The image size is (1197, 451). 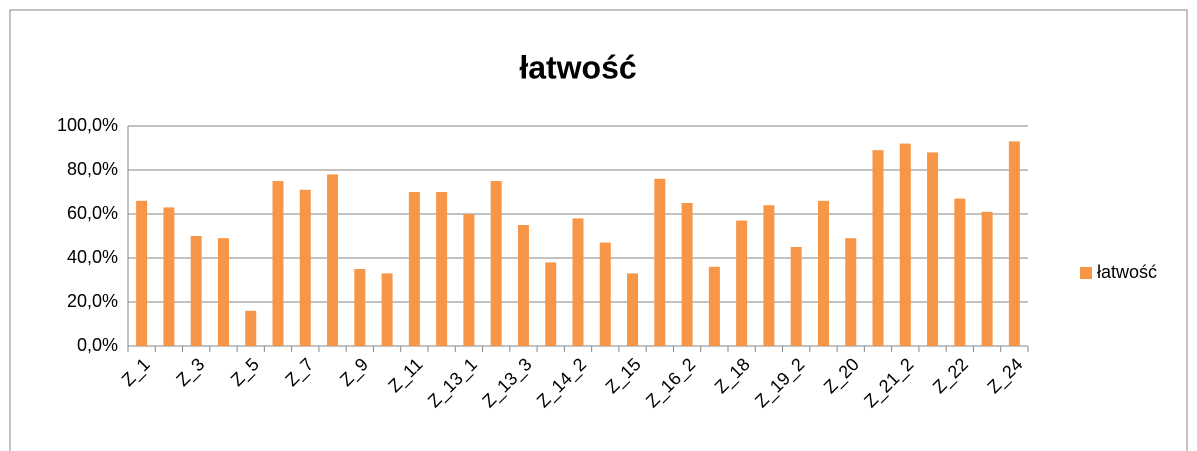 What do you see at coordinates (92, 213) in the screenshot?
I see `y-tick-label: 60,0%` at bounding box center [92, 213].